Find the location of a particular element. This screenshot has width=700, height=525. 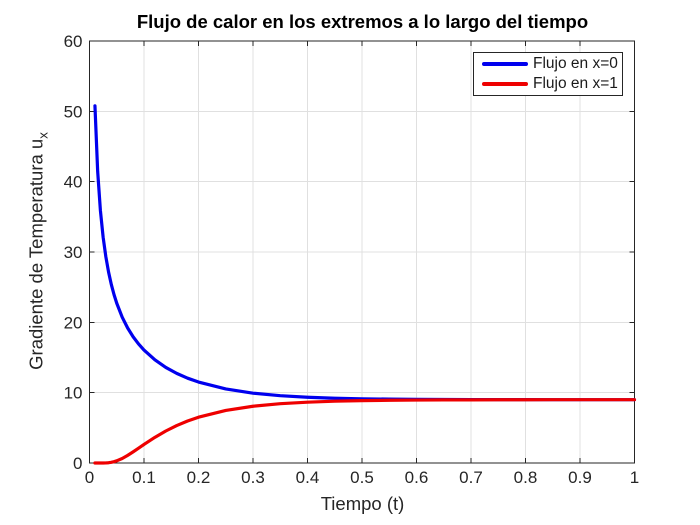

x-axis-label: Tiempo (t) is located at coordinates (362, 503).